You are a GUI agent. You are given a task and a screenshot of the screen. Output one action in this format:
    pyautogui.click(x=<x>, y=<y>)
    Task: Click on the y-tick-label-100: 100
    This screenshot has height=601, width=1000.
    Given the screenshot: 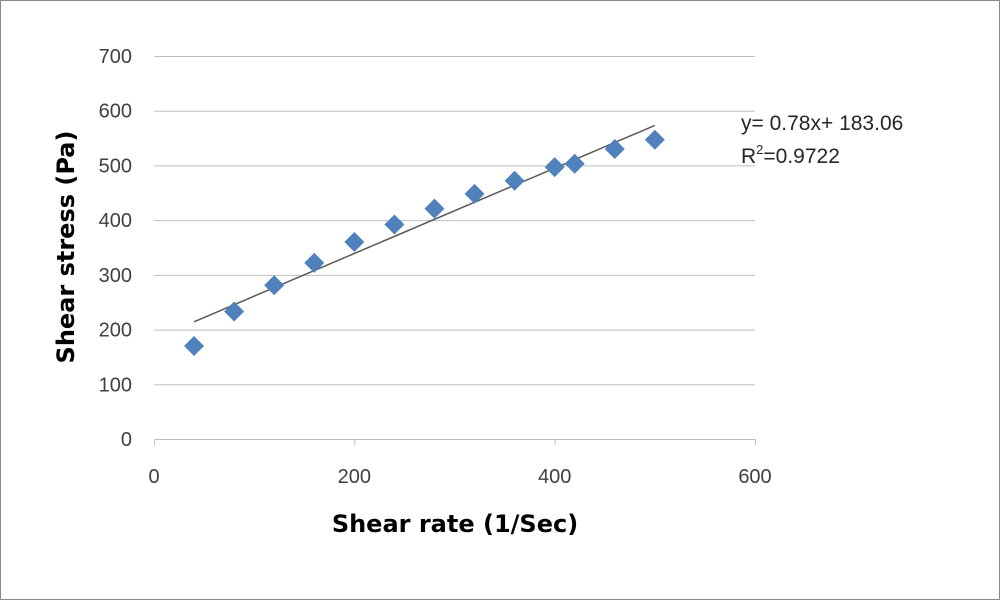 What is the action you would take?
    pyautogui.click(x=115, y=385)
    